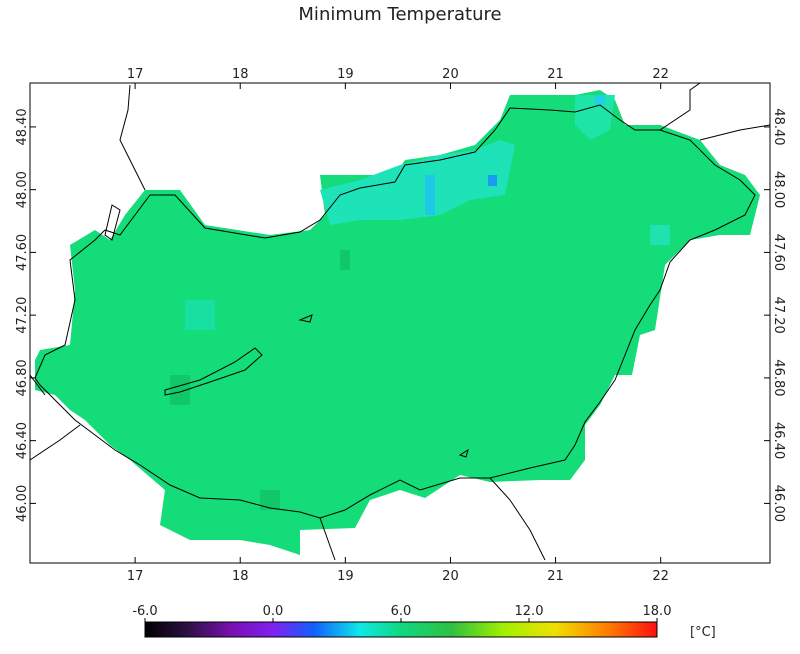 Image resolution: width=800 pixels, height=654 pixels. Describe the element at coordinates (703, 632) in the screenshot. I see `colorbar-unit: [°C]` at that location.